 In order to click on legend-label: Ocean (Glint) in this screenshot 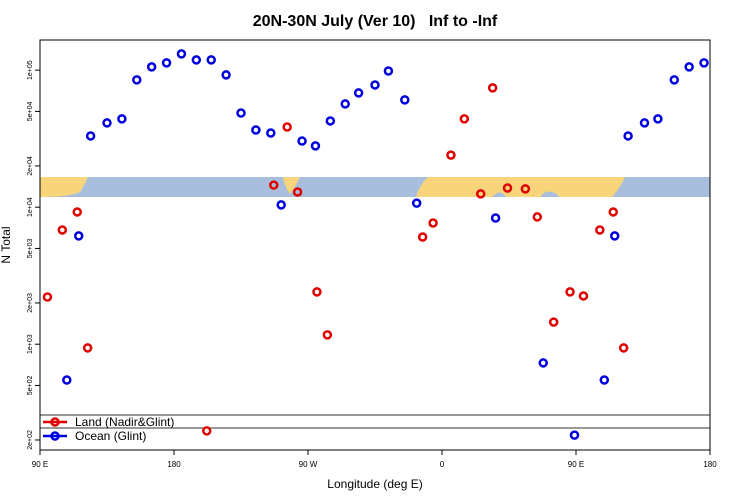, I will do `click(110, 436)`.